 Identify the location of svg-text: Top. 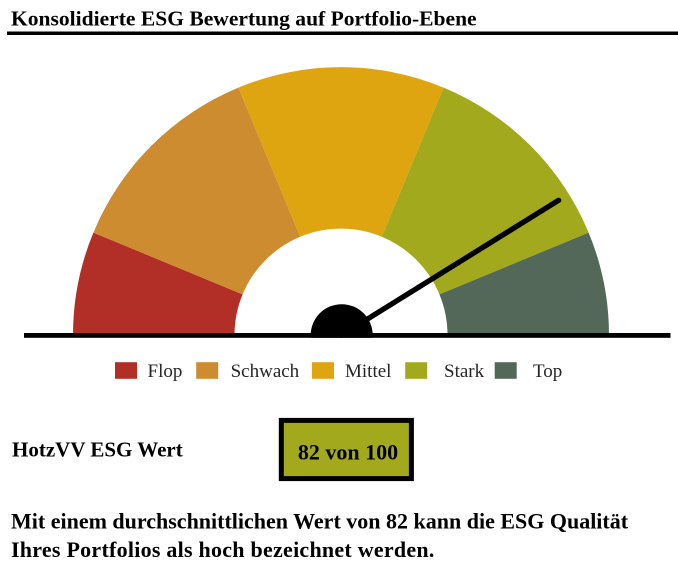
(547, 371).